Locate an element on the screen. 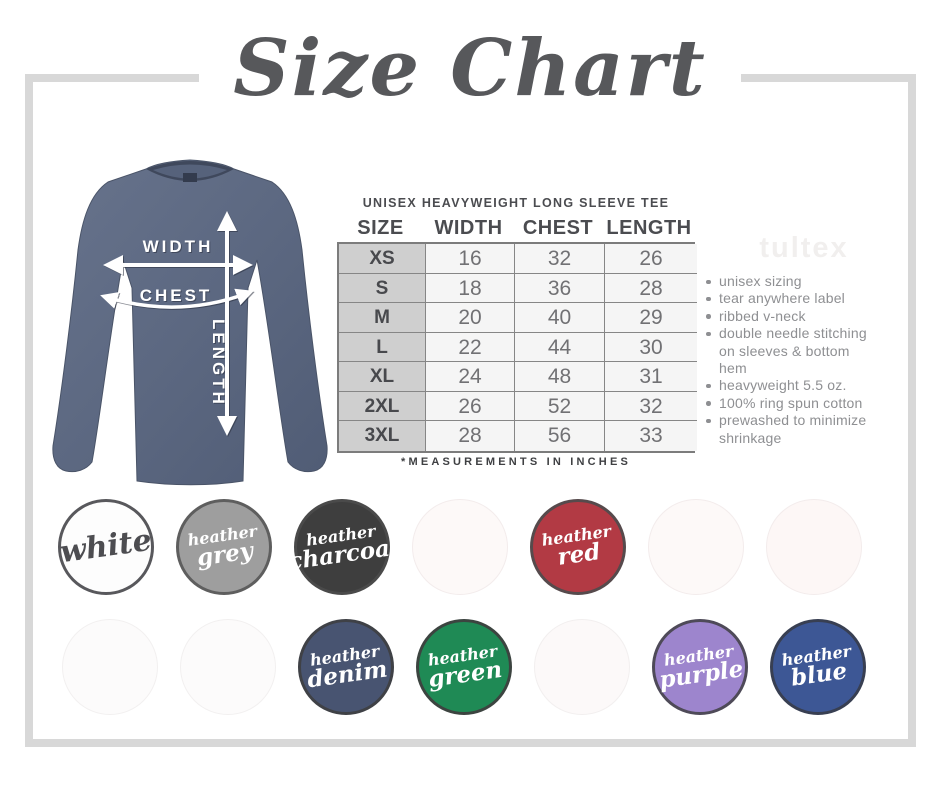 The width and height of the screenshot is (940, 788). swatch-label: heather charcoal is located at coordinates (343, 548).